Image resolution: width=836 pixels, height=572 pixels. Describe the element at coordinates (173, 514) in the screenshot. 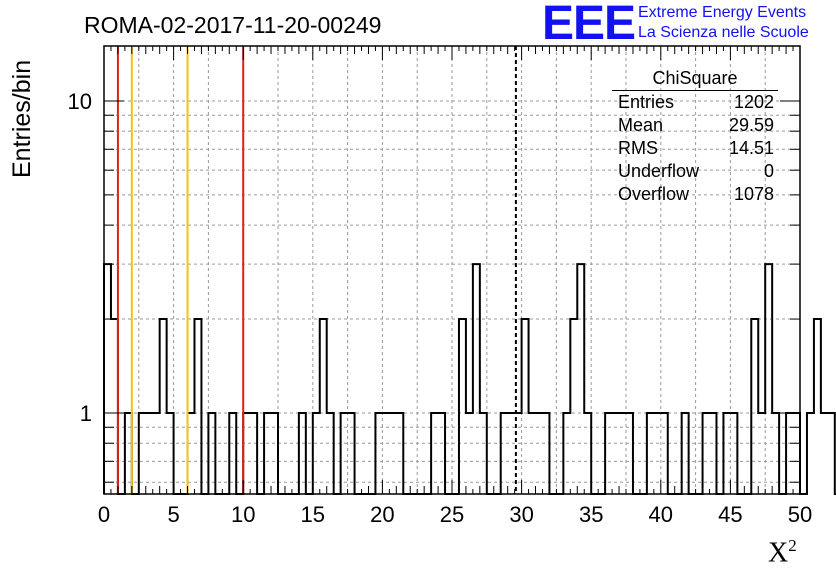

I see `x-tick-label: 5` at that location.